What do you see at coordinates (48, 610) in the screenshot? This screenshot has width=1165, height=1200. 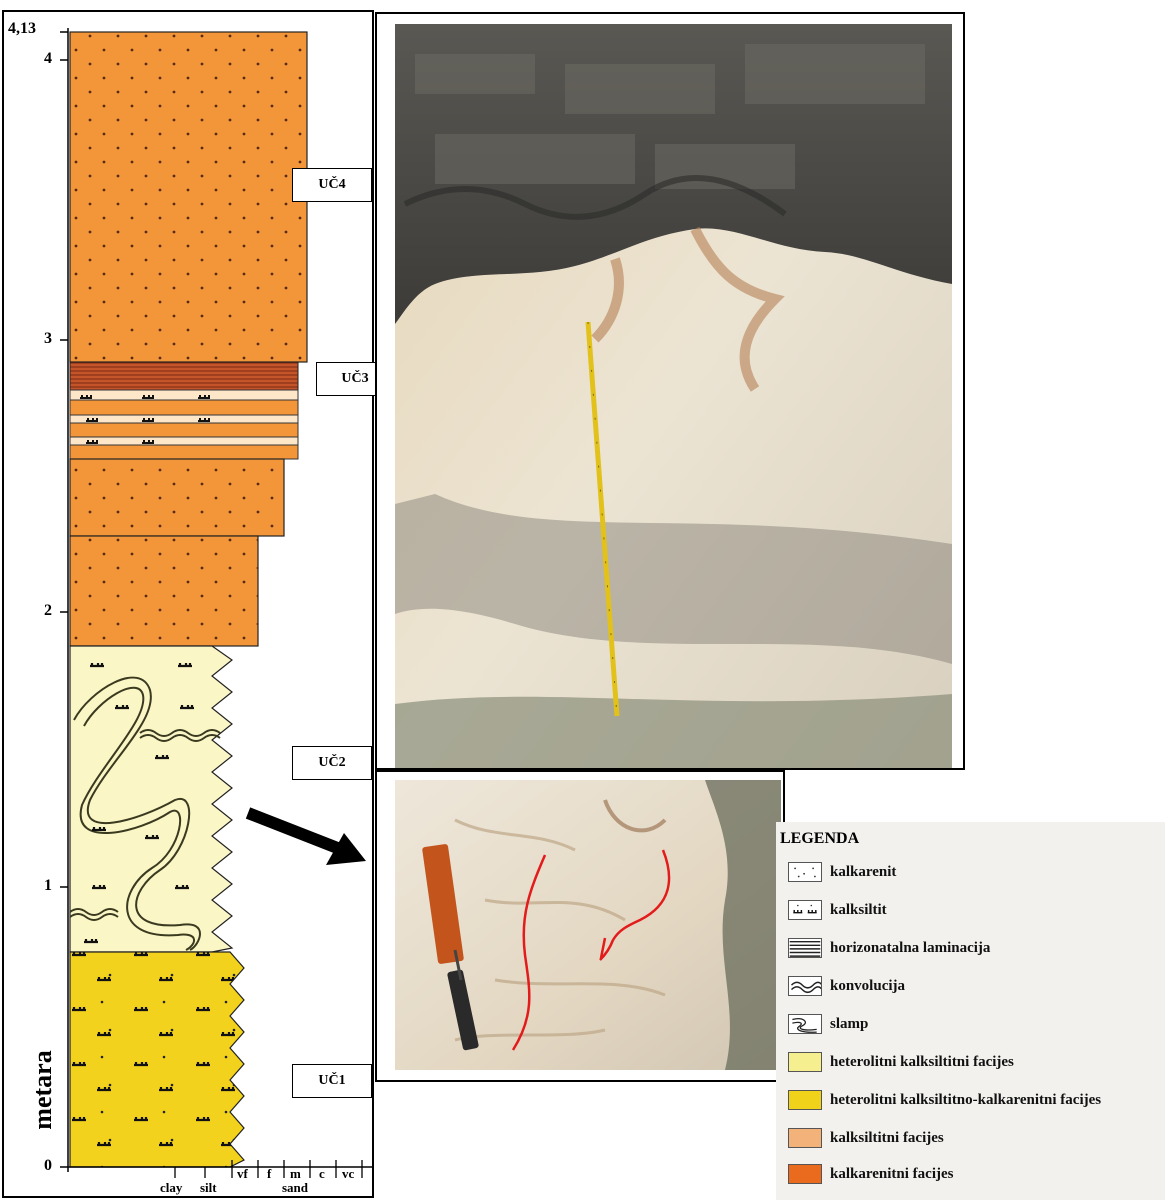 I see `y-tick-2: 2` at bounding box center [48, 610].